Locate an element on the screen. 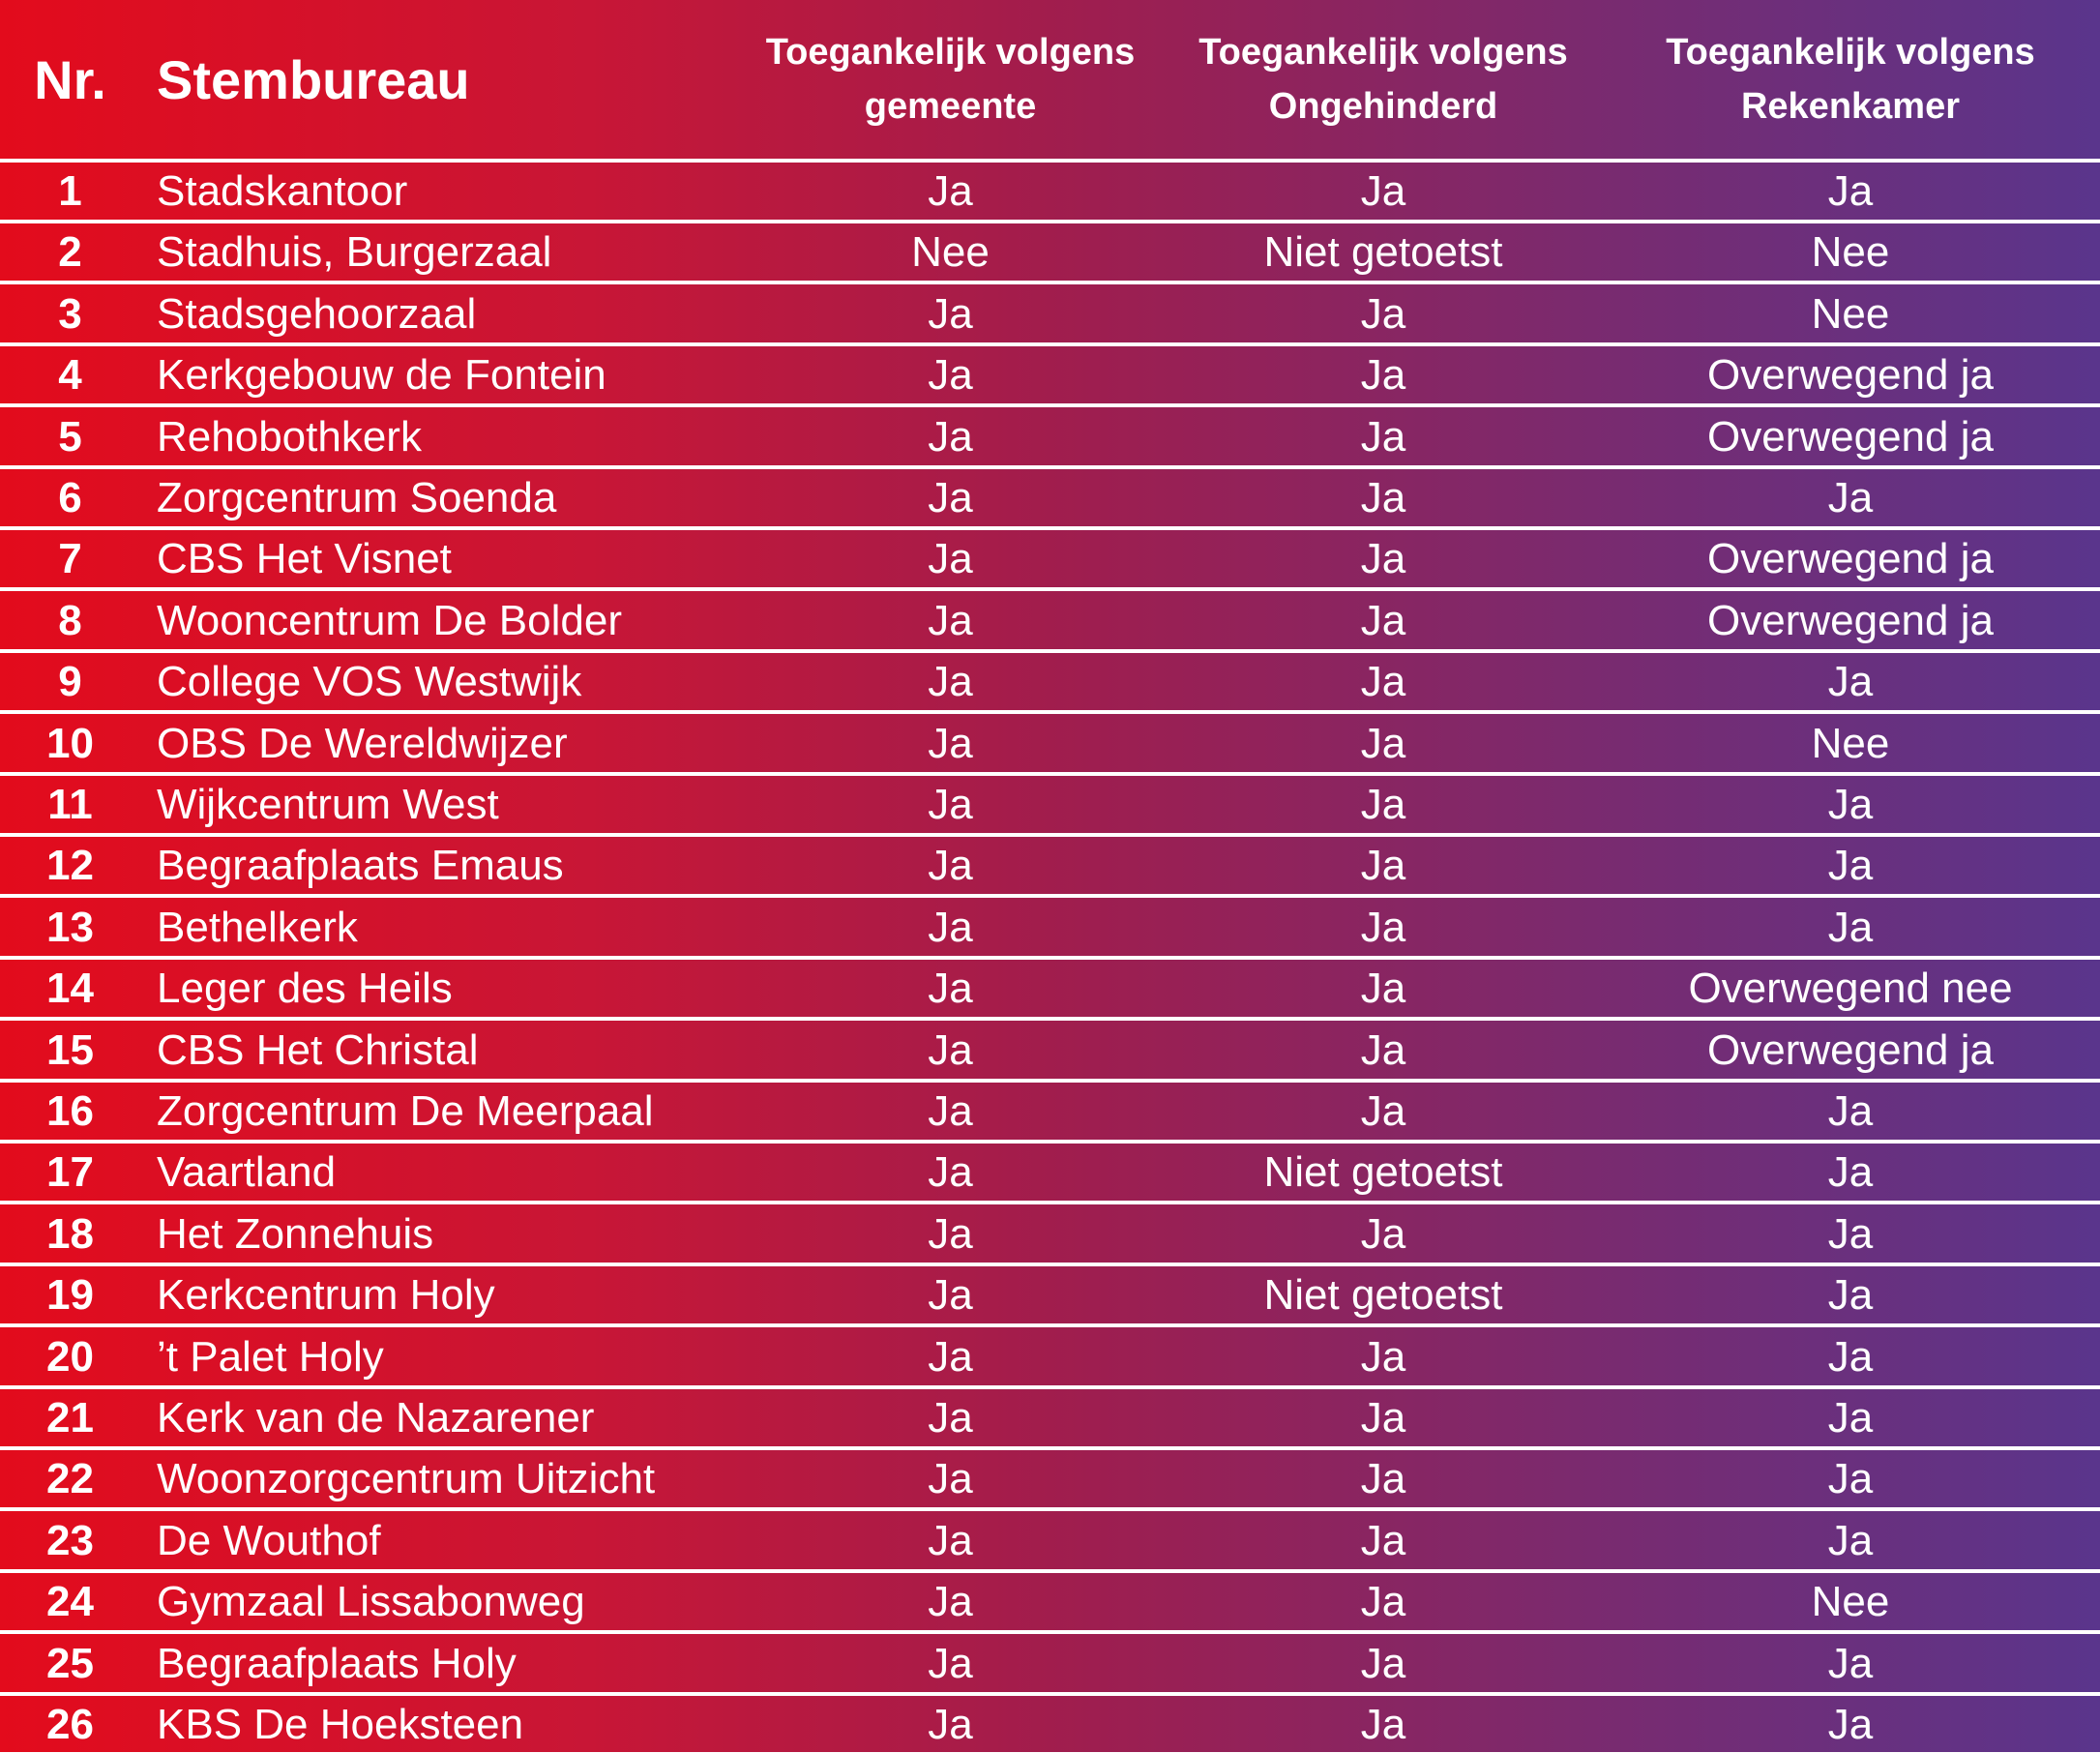 This screenshot has height=1753, width=2100. table-row: 25 Begraafplaats Holy Ja Ja Ja is located at coordinates (1050, 1663).